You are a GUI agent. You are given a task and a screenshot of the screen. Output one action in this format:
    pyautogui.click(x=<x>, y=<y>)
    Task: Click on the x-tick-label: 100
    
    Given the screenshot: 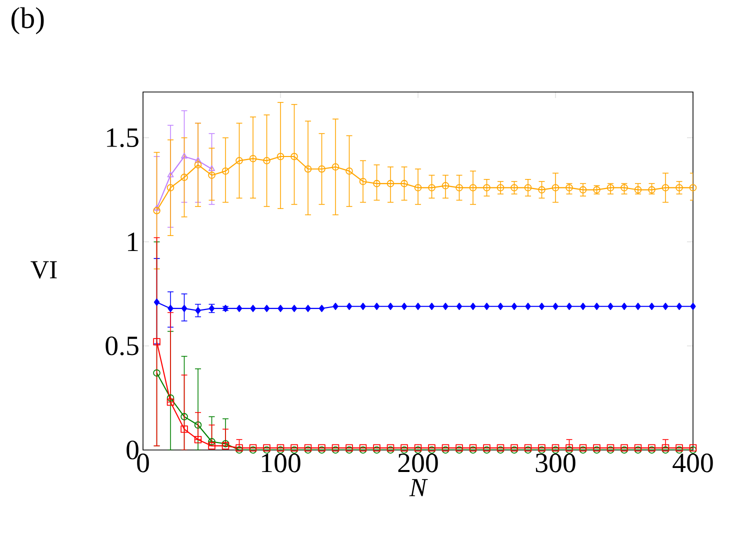 What is the action you would take?
    pyautogui.click(x=281, y=463)
    